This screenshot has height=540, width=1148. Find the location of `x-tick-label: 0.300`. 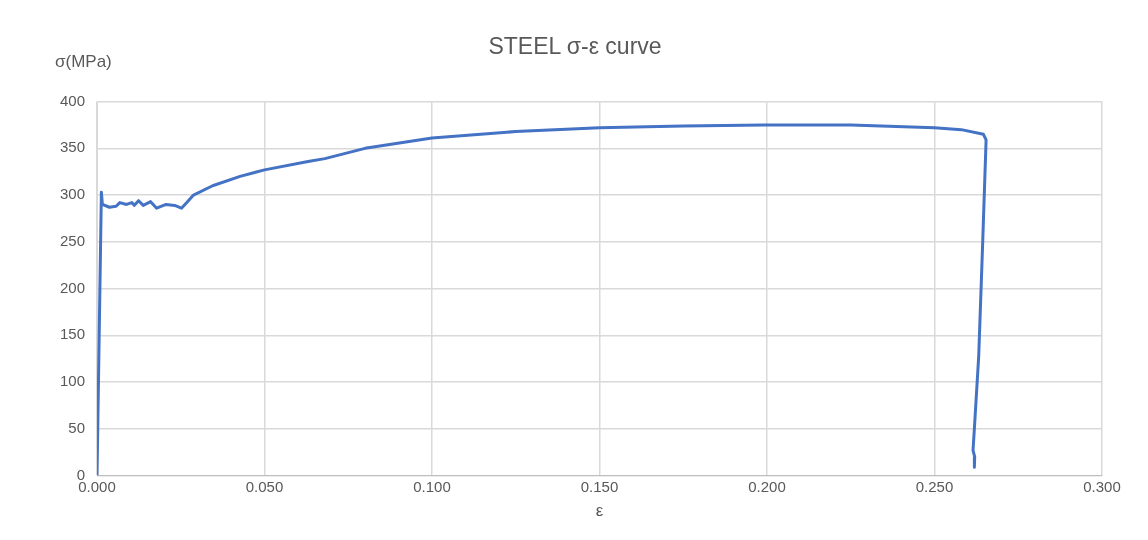

x-tick-label: 0.300 is located at coordinates (1102, 486).